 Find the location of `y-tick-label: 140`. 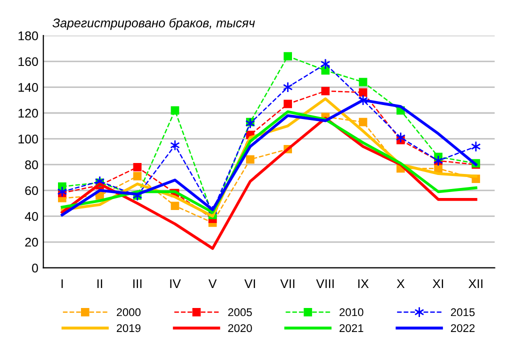

y-tick-label: 140 is located at coordinates (28, 87).